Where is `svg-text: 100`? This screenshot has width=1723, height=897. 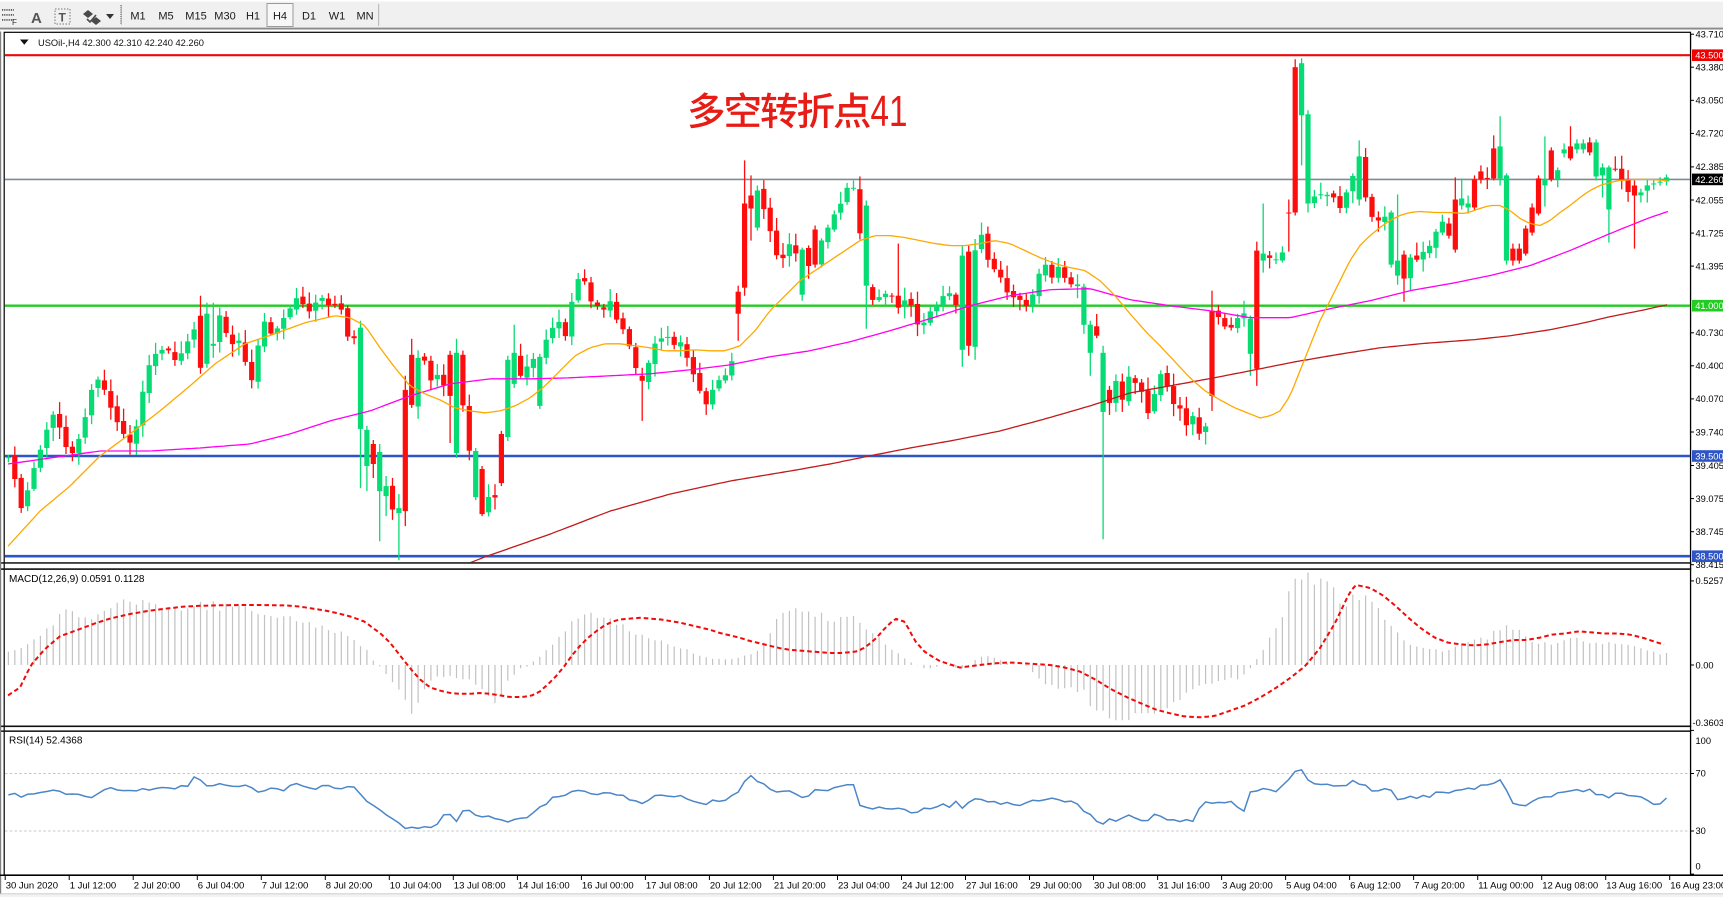
svg-text: 100 is located at coordinates (1704, 741).